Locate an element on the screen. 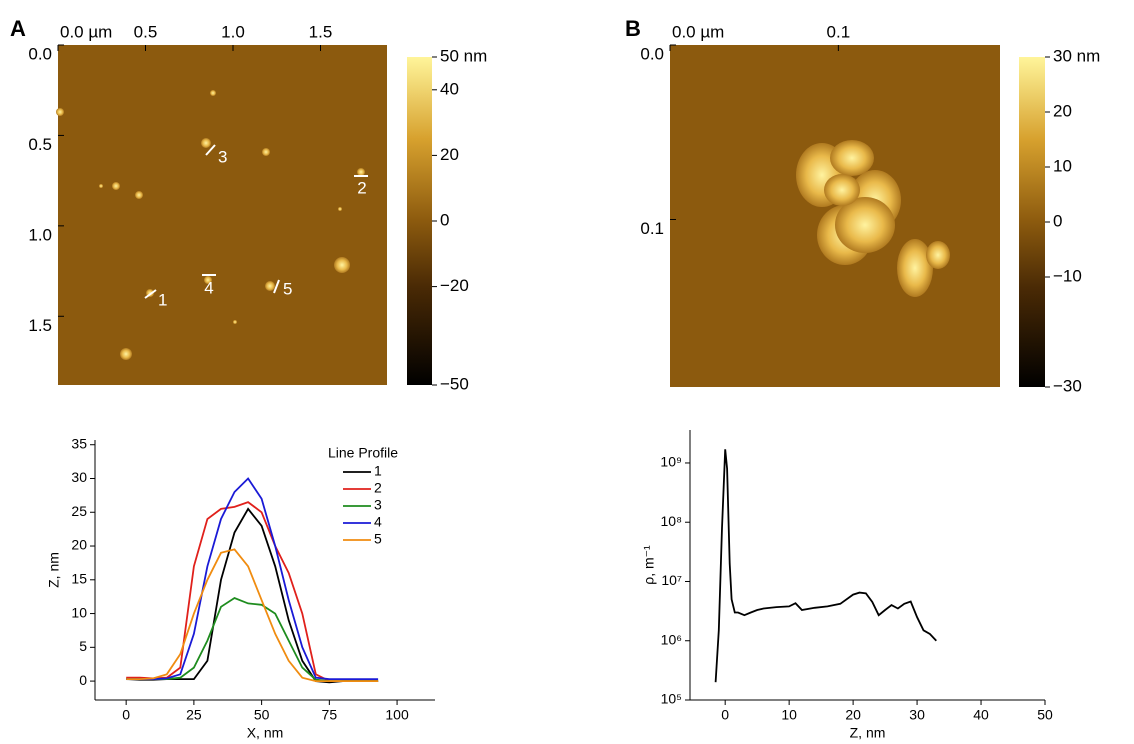  y-tick-label: 1.0 is located at coordinates (40, 234).